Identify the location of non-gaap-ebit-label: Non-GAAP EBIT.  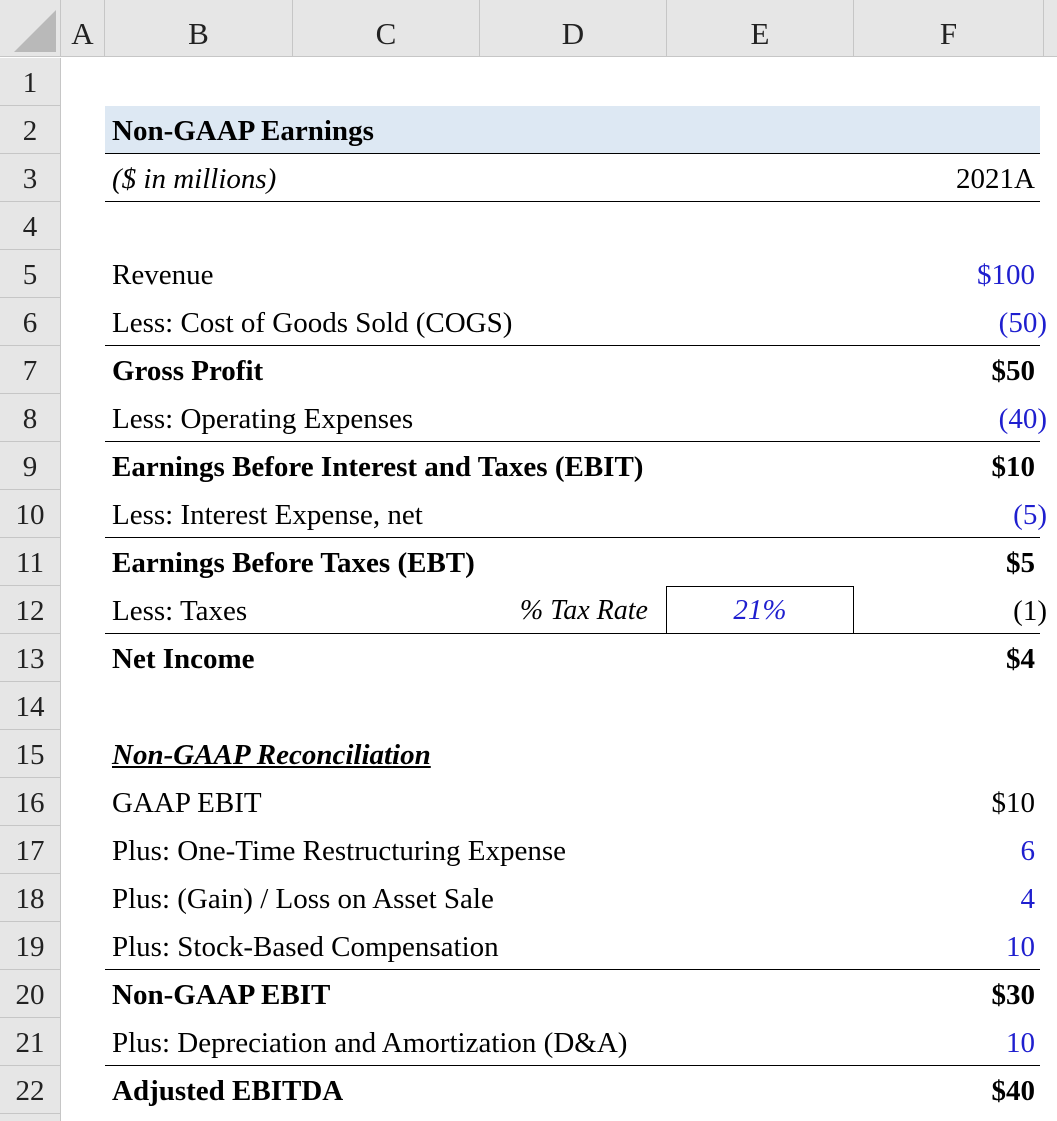
(221, 995).